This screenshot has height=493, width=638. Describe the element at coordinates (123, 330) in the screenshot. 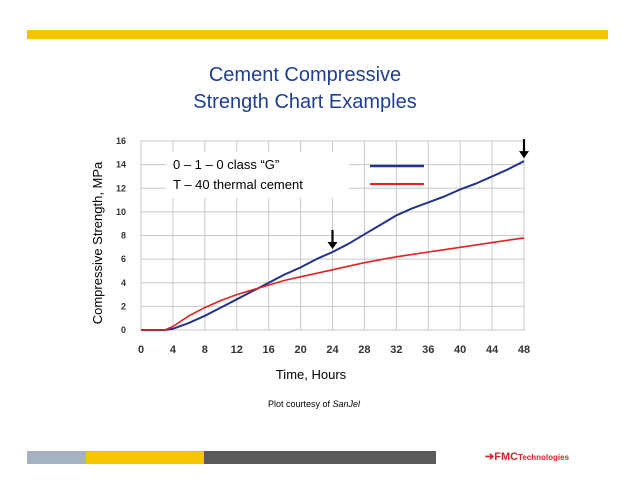

I see `y-tick-label-0: 0` at that location.